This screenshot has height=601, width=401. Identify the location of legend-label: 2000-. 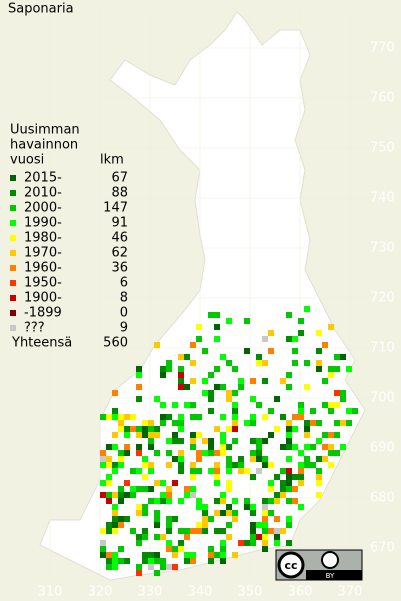
(43, 208).